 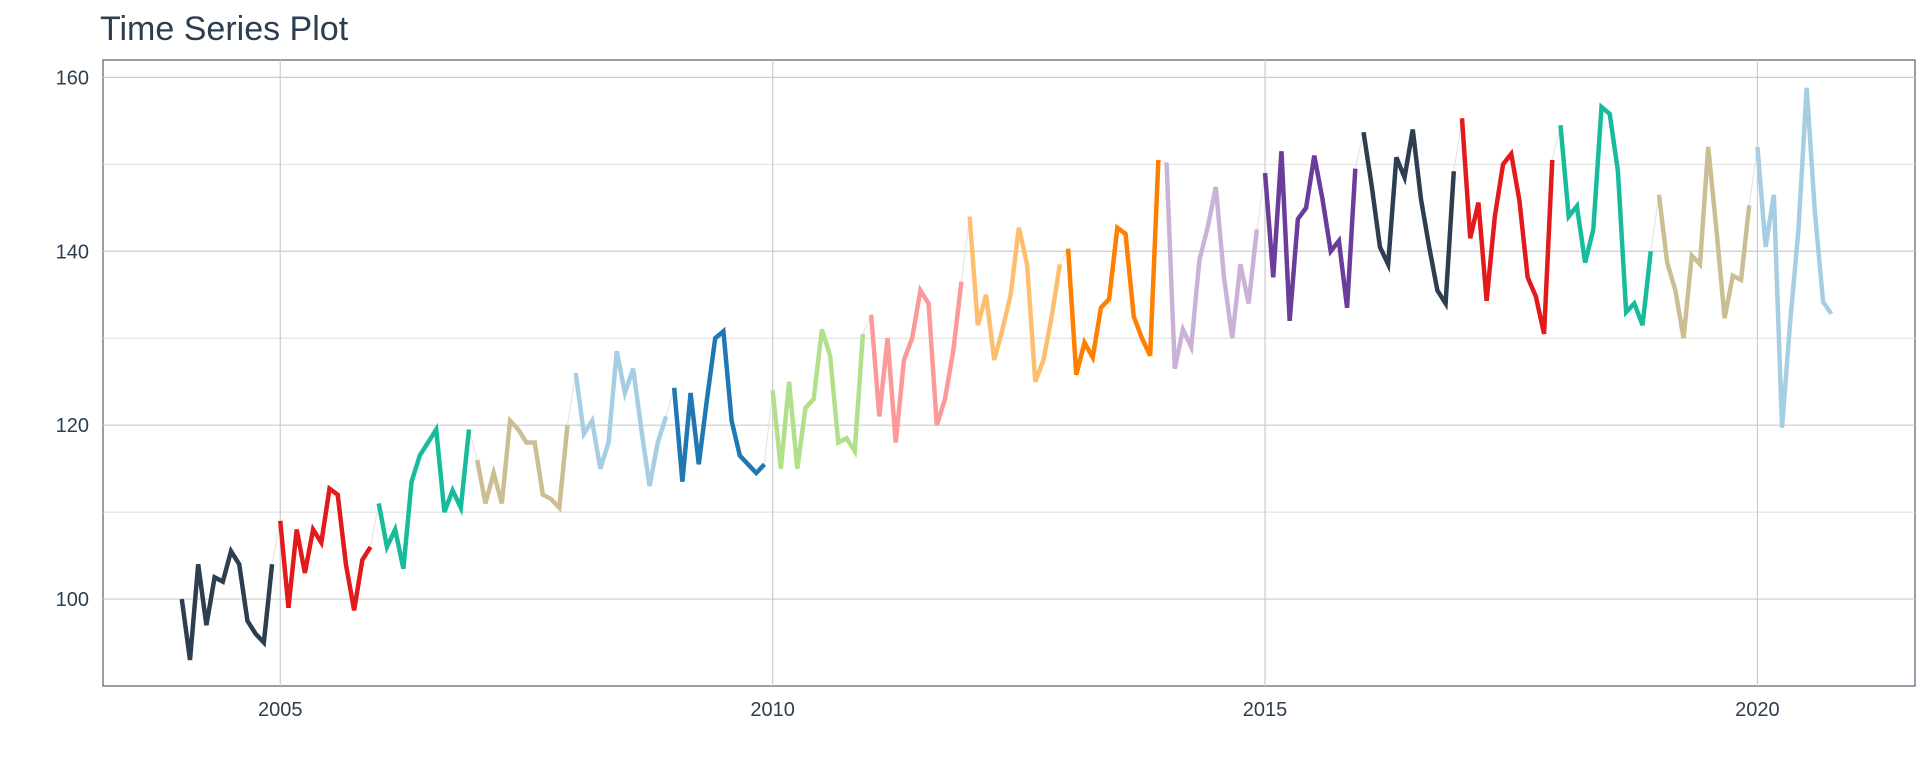 I want to click on chart-title: Time Series Plot, so click(x=224, y=29).